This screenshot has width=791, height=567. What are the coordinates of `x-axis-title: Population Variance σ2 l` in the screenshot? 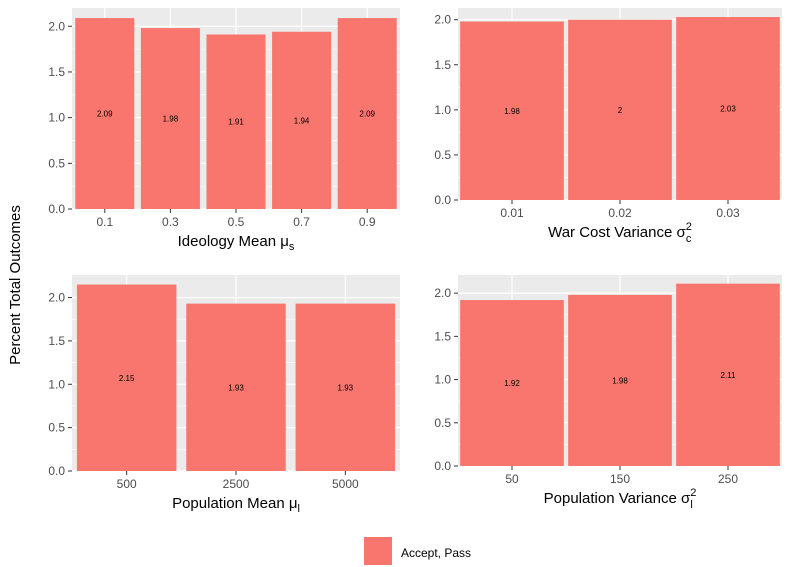 It's located at (620, 499).